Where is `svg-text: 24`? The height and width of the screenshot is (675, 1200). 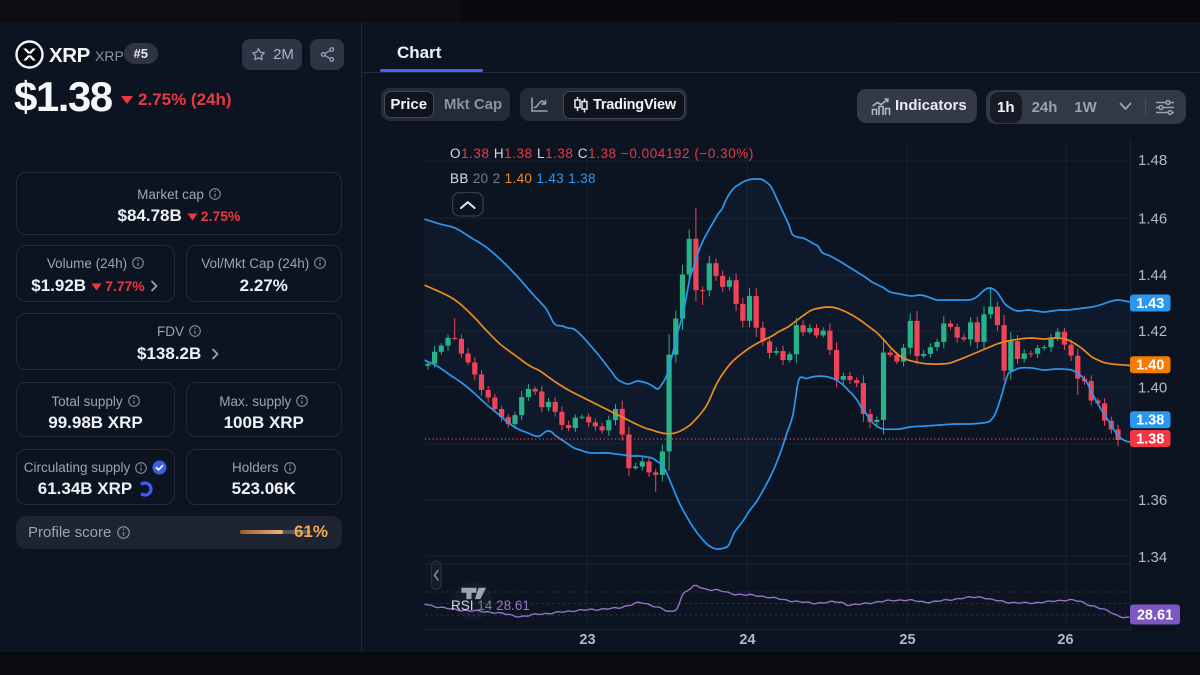
svg-text: 24 is located at coordinates (747, 640).